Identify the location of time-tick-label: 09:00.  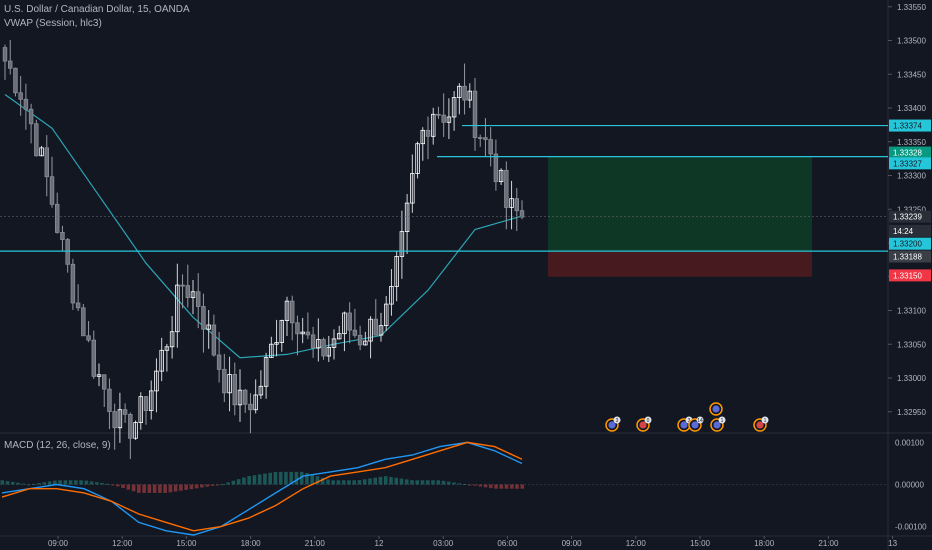
(58, 543).